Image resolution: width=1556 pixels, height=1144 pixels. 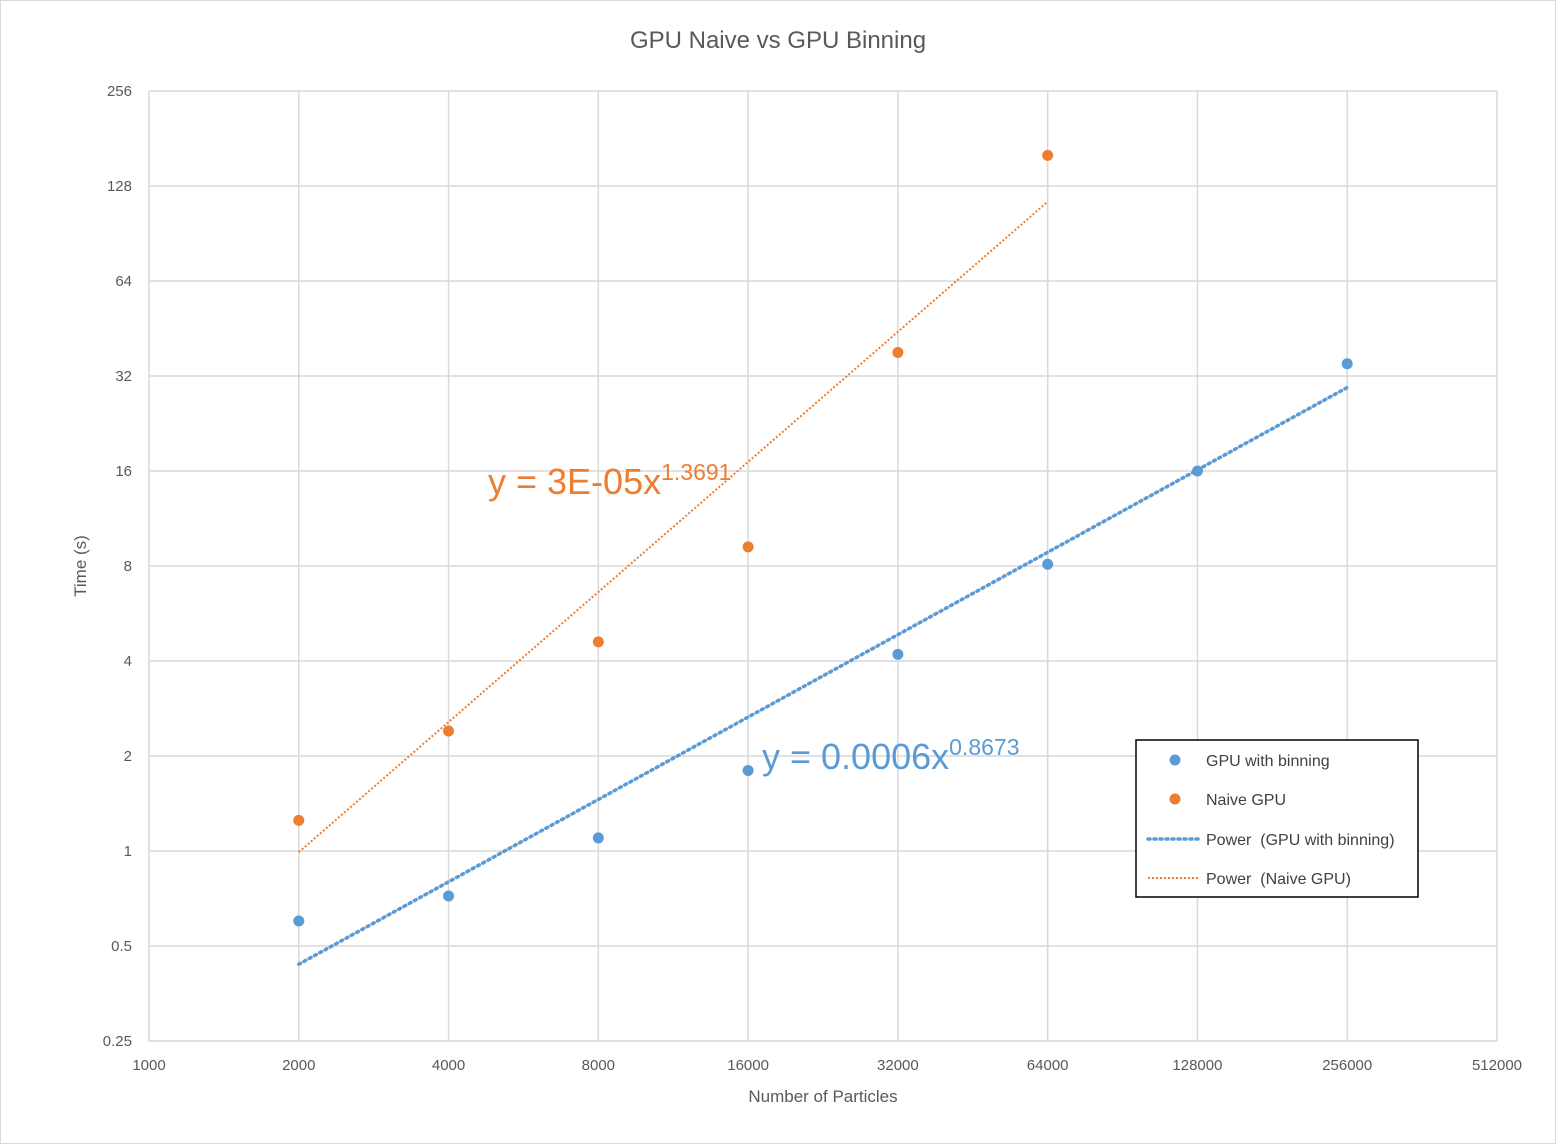 I want to click on equation-base-naive-gpu: y = 3E-05x, so click(x=574, y=481).